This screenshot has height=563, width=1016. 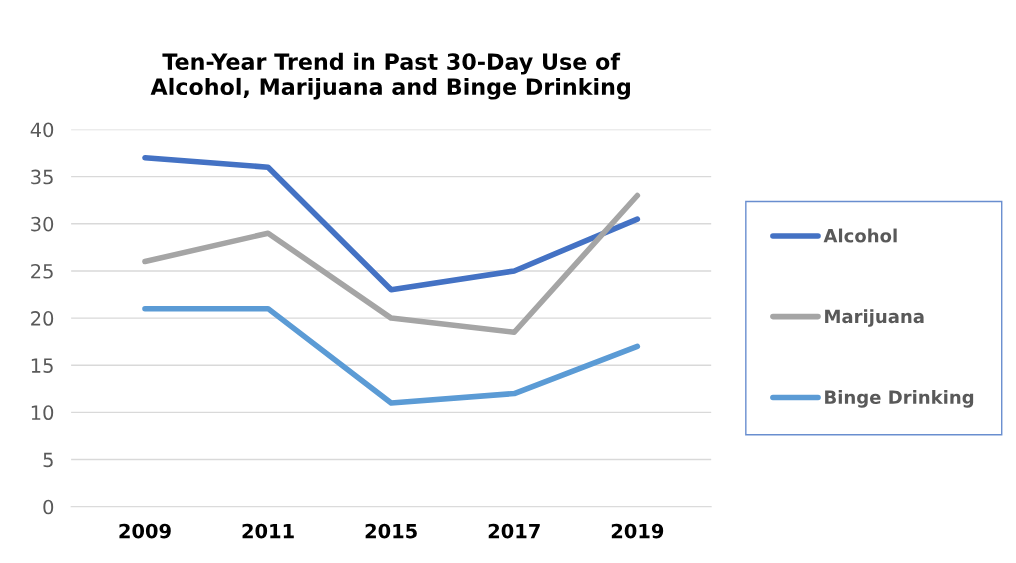 I want to click on y-tick-label: 30, so click(x=42, y=224).